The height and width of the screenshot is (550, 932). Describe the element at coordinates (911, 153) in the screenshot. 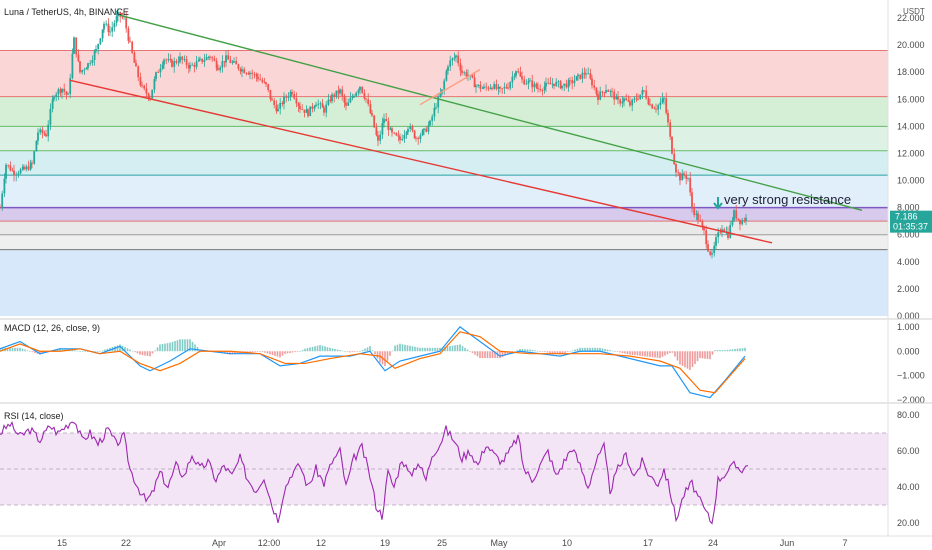

I see `price-tick-label: 12.000` at that location.